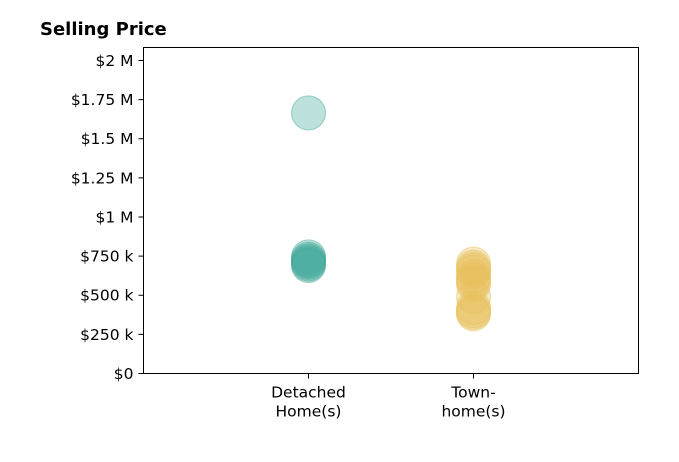 This screenshot has width=679, height=462. What do you see at coordinates (106, 257) in the screenshot?
I see `y-tick-label: $750 k` at bounding box center [106, 257].